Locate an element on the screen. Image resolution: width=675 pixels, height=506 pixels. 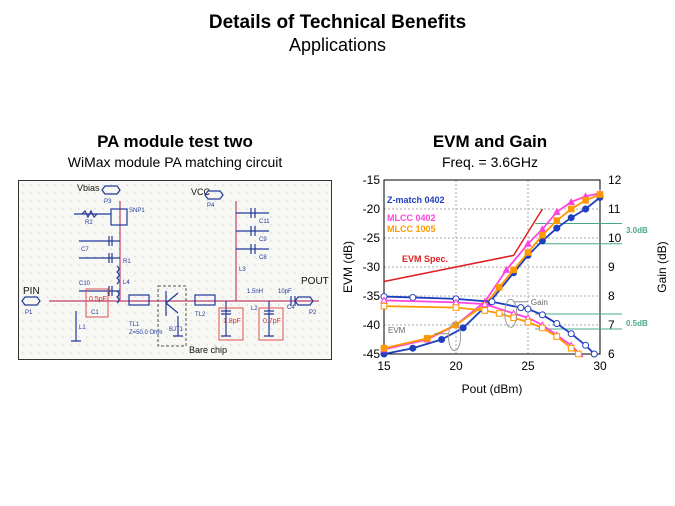
l3-label: L3 is located at coordinates (242, 270).